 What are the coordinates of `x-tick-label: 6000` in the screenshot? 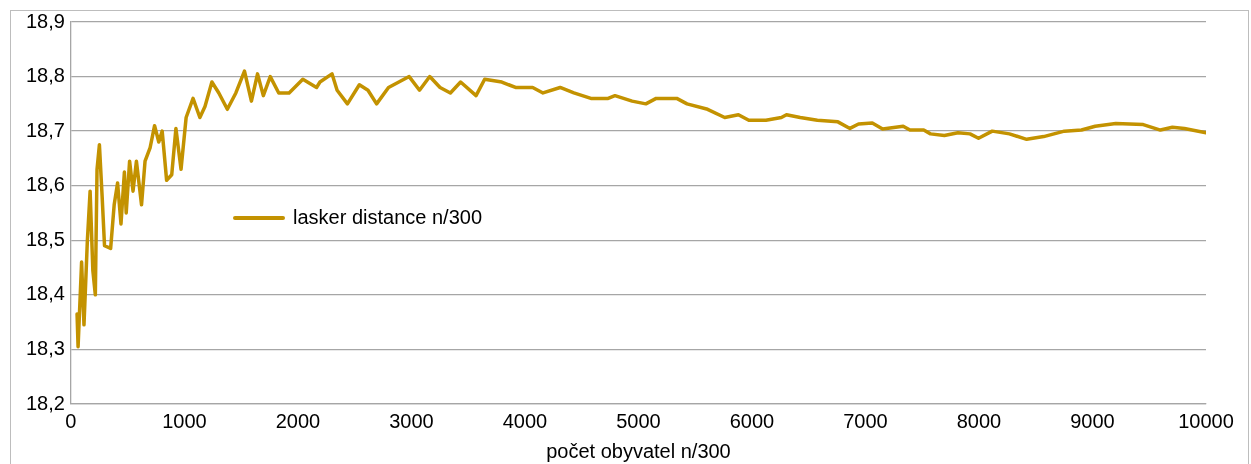 It's located at (752, 420).